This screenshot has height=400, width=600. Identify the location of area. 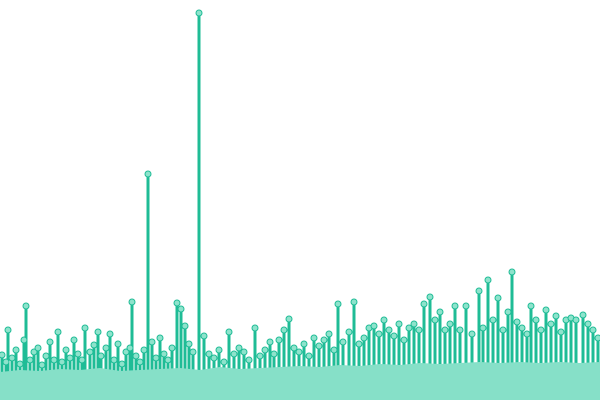
(300, 381).